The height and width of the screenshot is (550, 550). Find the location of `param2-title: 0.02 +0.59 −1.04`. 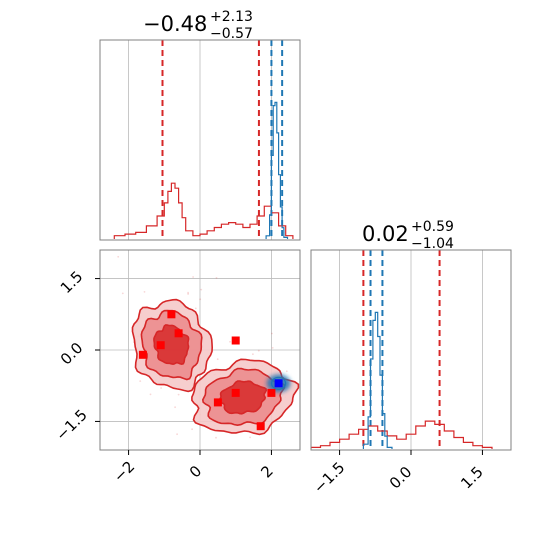

param2-title: 0.02 +0.59 −1.04 is located at coordinates (408, 235).